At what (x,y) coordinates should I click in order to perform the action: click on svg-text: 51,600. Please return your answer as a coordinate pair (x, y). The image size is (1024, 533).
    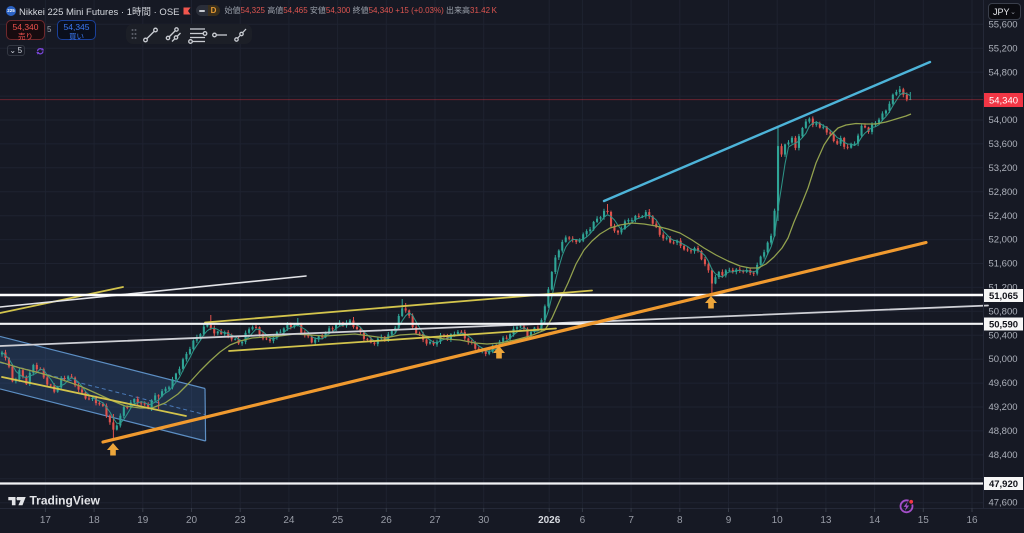
    Looking at the image, I should click on (1002, 264).